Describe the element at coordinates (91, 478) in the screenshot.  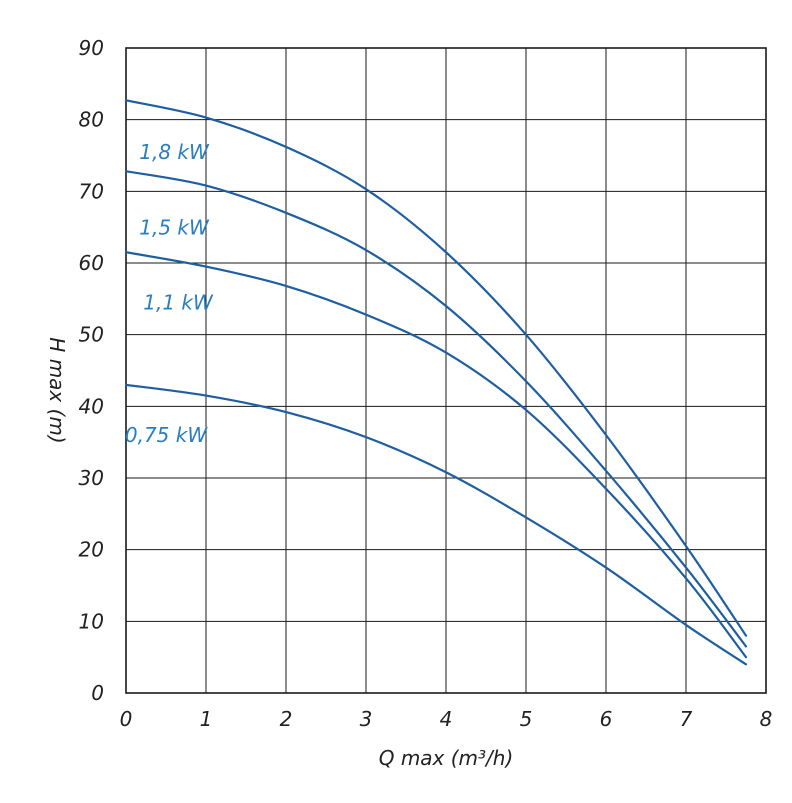
I see `y-tick-label: 30` at that location.